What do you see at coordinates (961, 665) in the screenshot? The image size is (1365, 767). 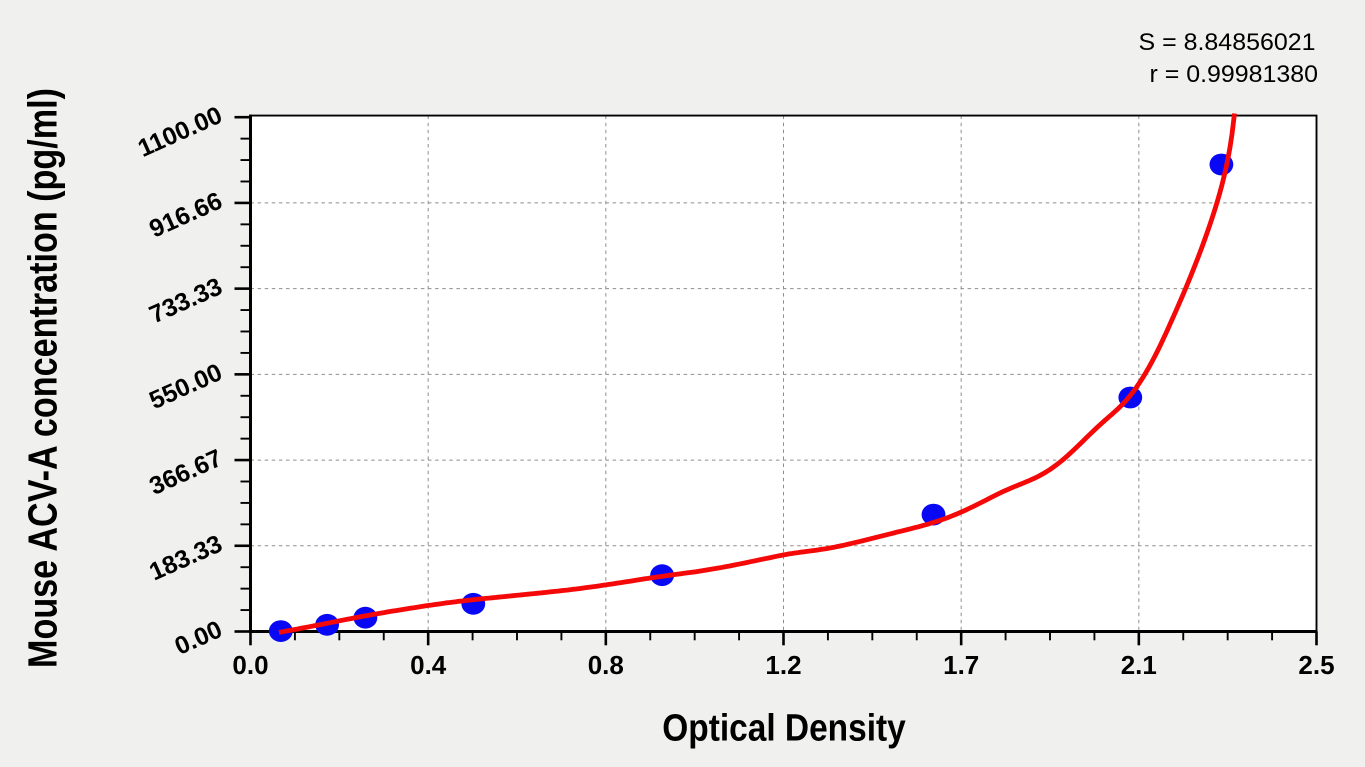 I see `svg-text: 1.7` at bounding box center [961, 665].